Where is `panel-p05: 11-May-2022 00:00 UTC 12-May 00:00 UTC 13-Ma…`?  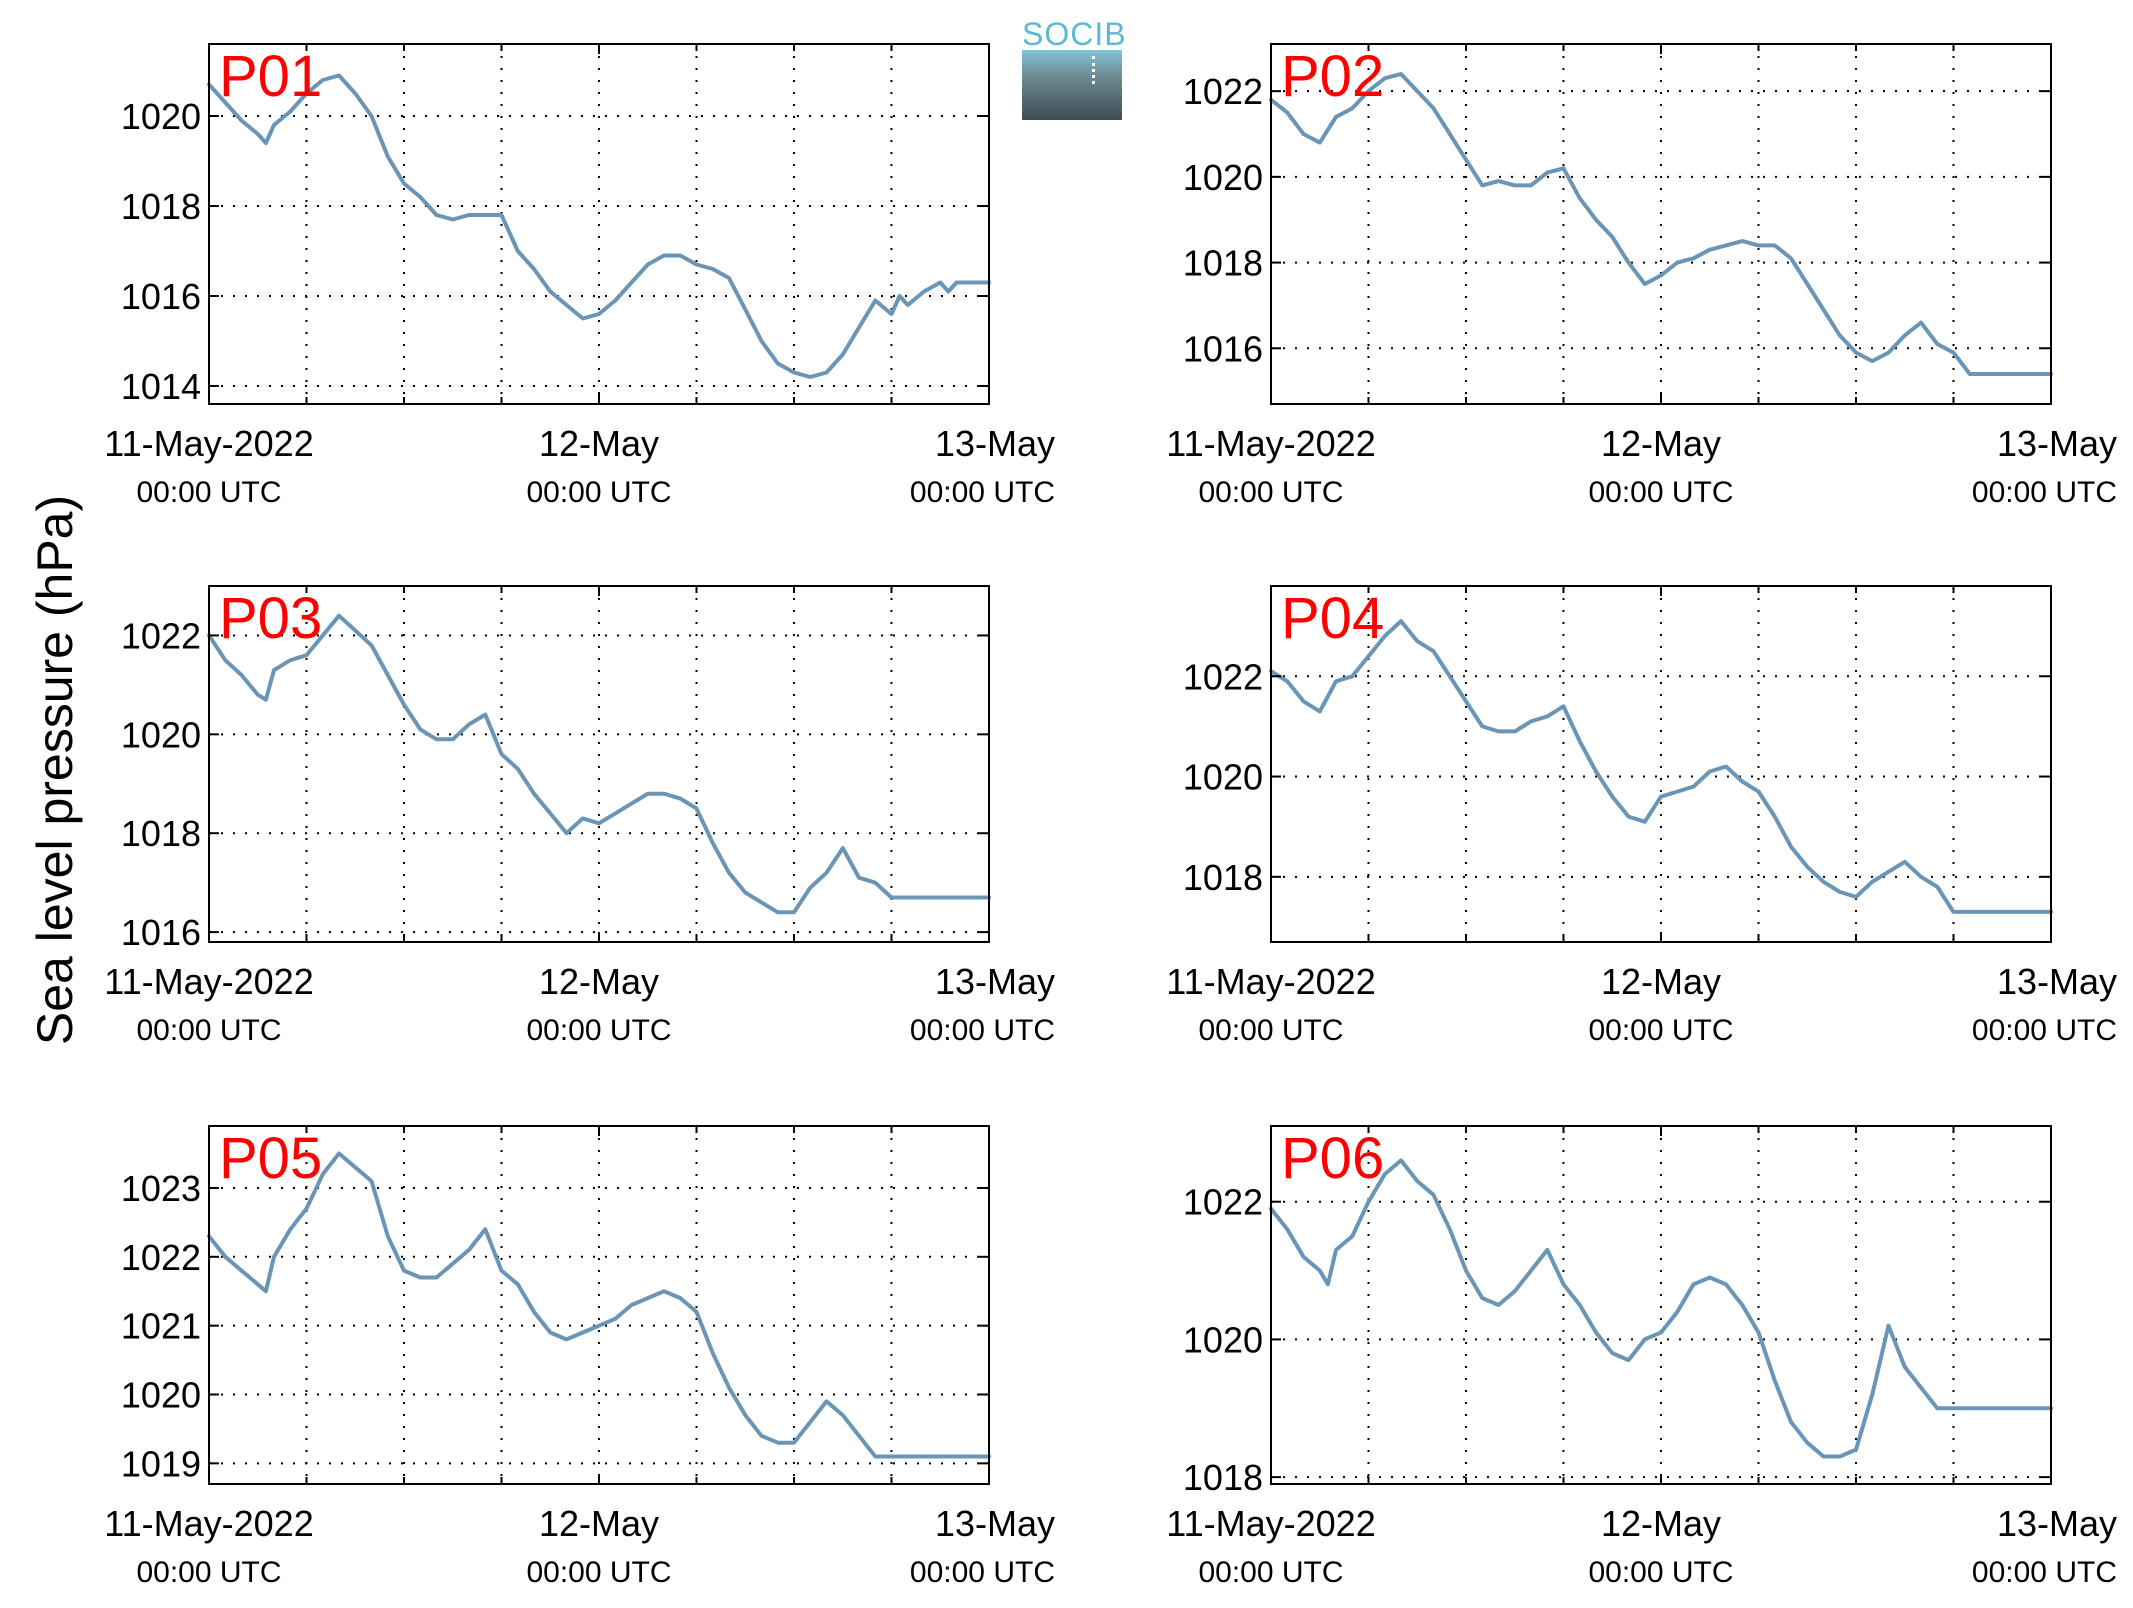
panel-p05: 11-May-2022 00:00 UTC 12-May 00:00 UTC 13-Ma… is located at coordinates (579, 1357).